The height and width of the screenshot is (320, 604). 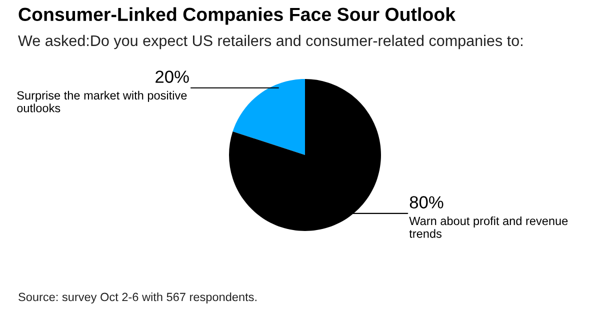 What do you see at coordinates (488, 227) in the screenshot?
I see `slice-label: Warn about profit and revenue trends` at bounding box center [488, 227].